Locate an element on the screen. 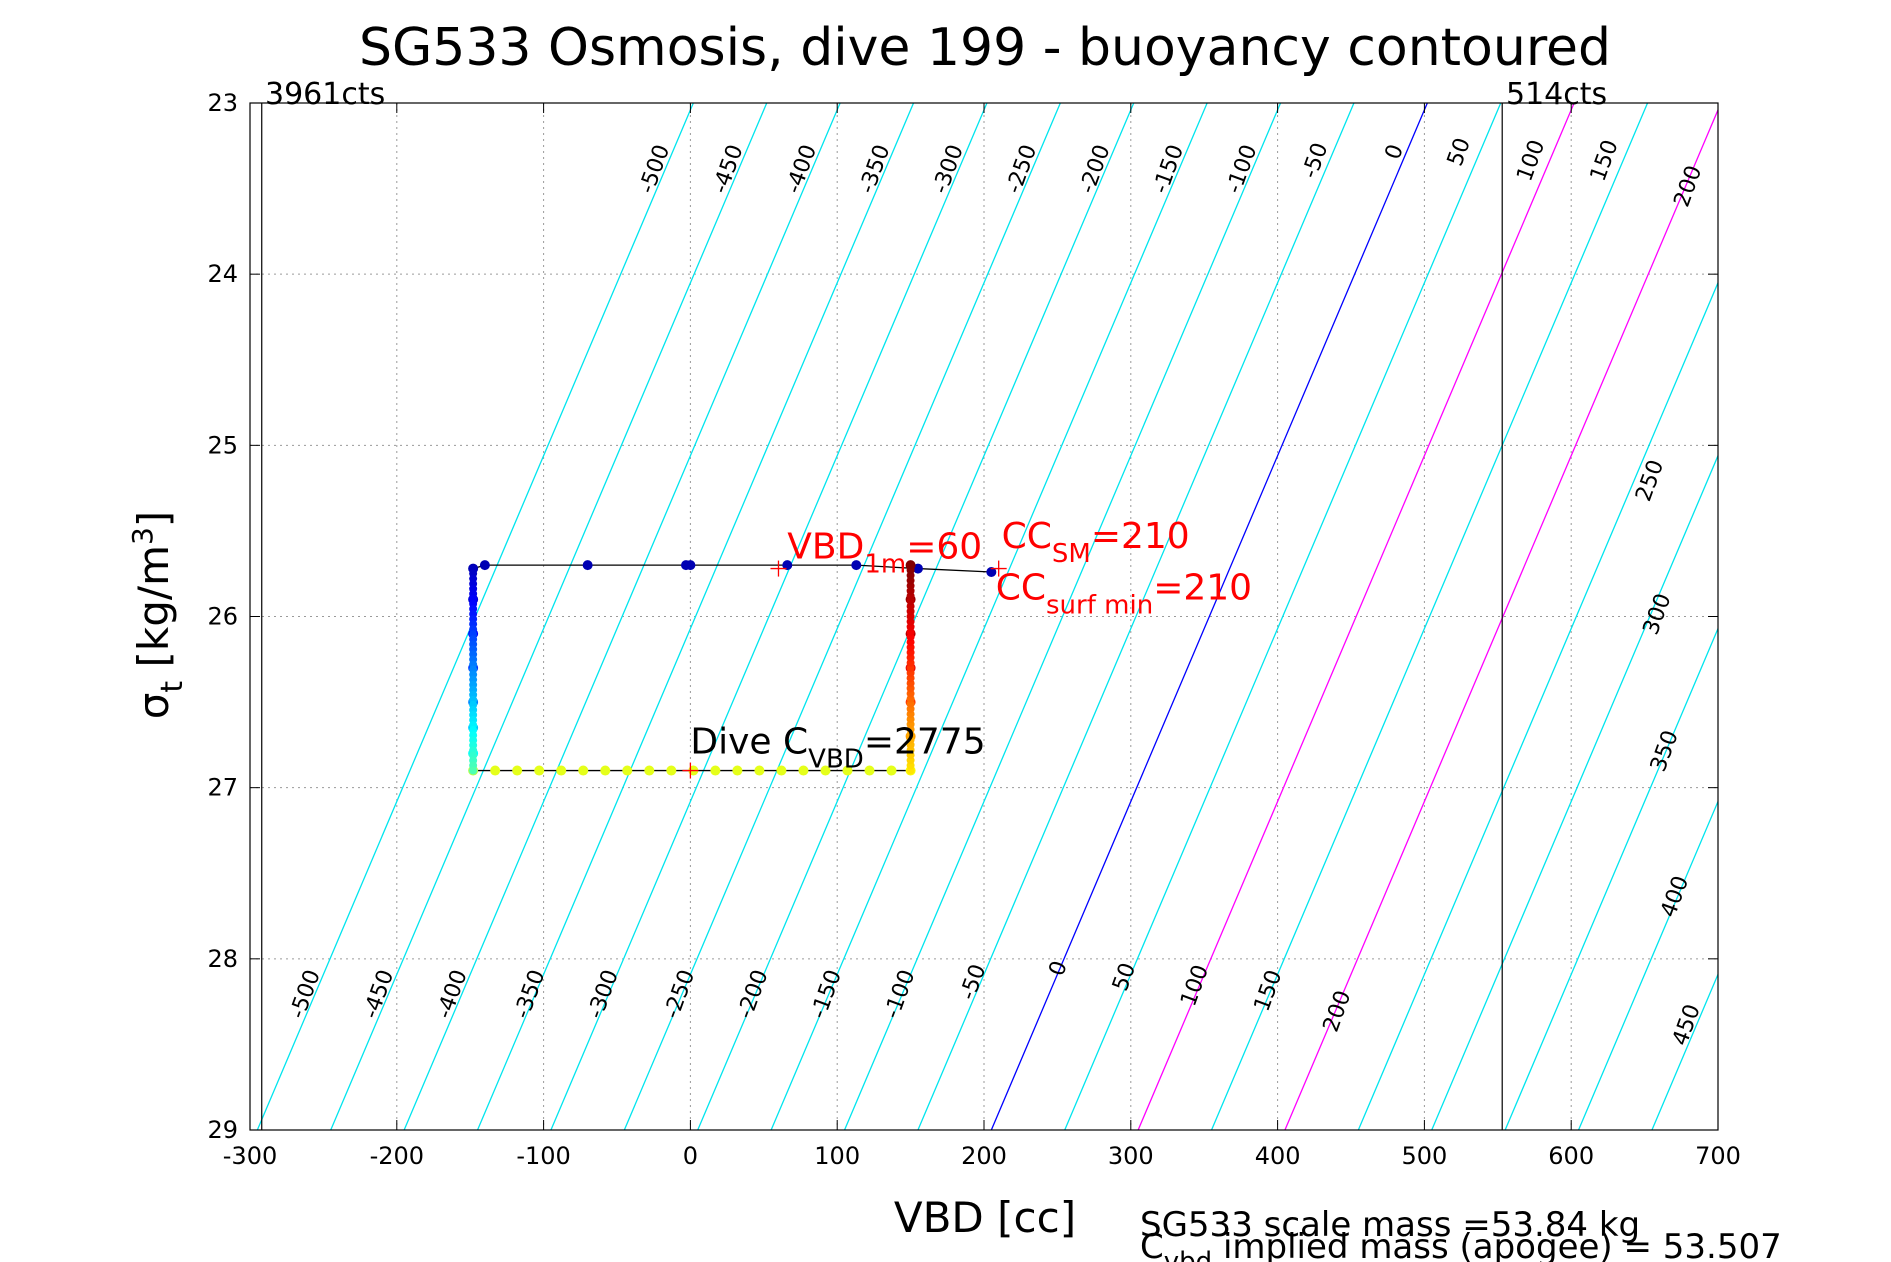 The height and width of the screenshot is (1262, 1891). svg-text: σt [kg/m3] is located at coordinates (158, 615).